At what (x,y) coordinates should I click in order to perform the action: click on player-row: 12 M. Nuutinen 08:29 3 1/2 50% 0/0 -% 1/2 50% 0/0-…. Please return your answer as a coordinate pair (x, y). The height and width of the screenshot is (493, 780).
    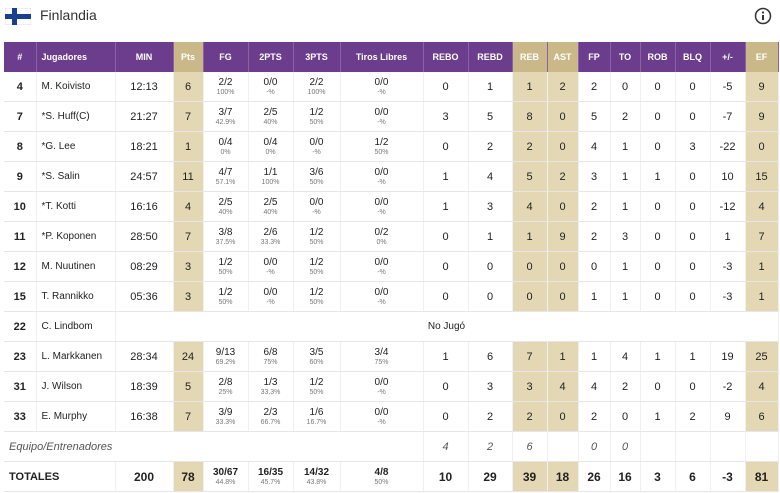
    Looking at the image, I should click on (391, 266).